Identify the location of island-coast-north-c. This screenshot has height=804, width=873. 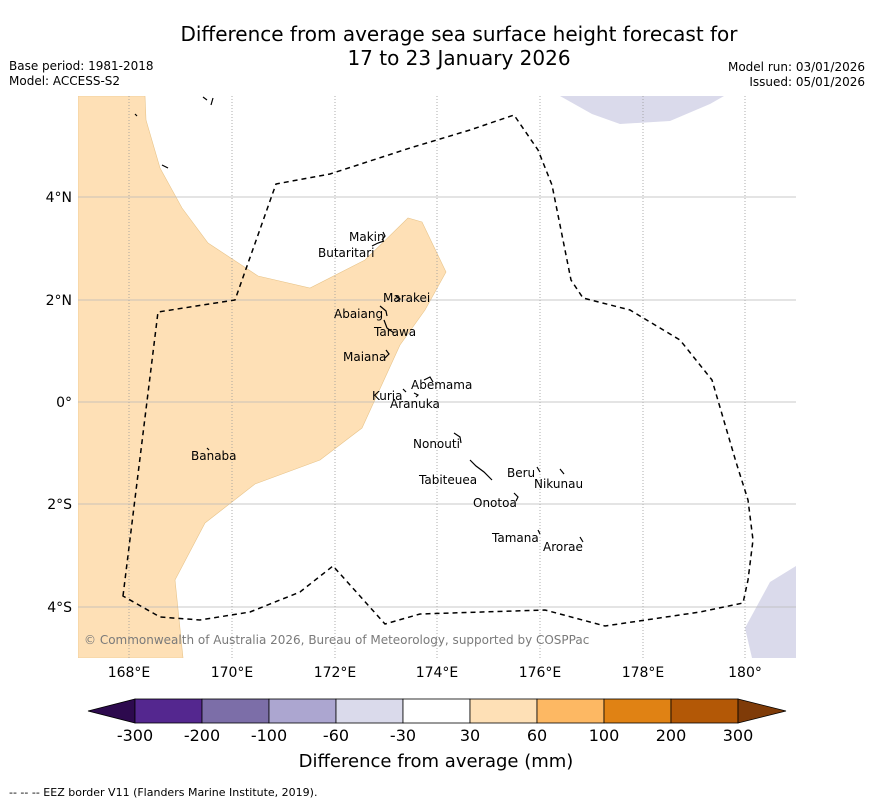
(136, 115).